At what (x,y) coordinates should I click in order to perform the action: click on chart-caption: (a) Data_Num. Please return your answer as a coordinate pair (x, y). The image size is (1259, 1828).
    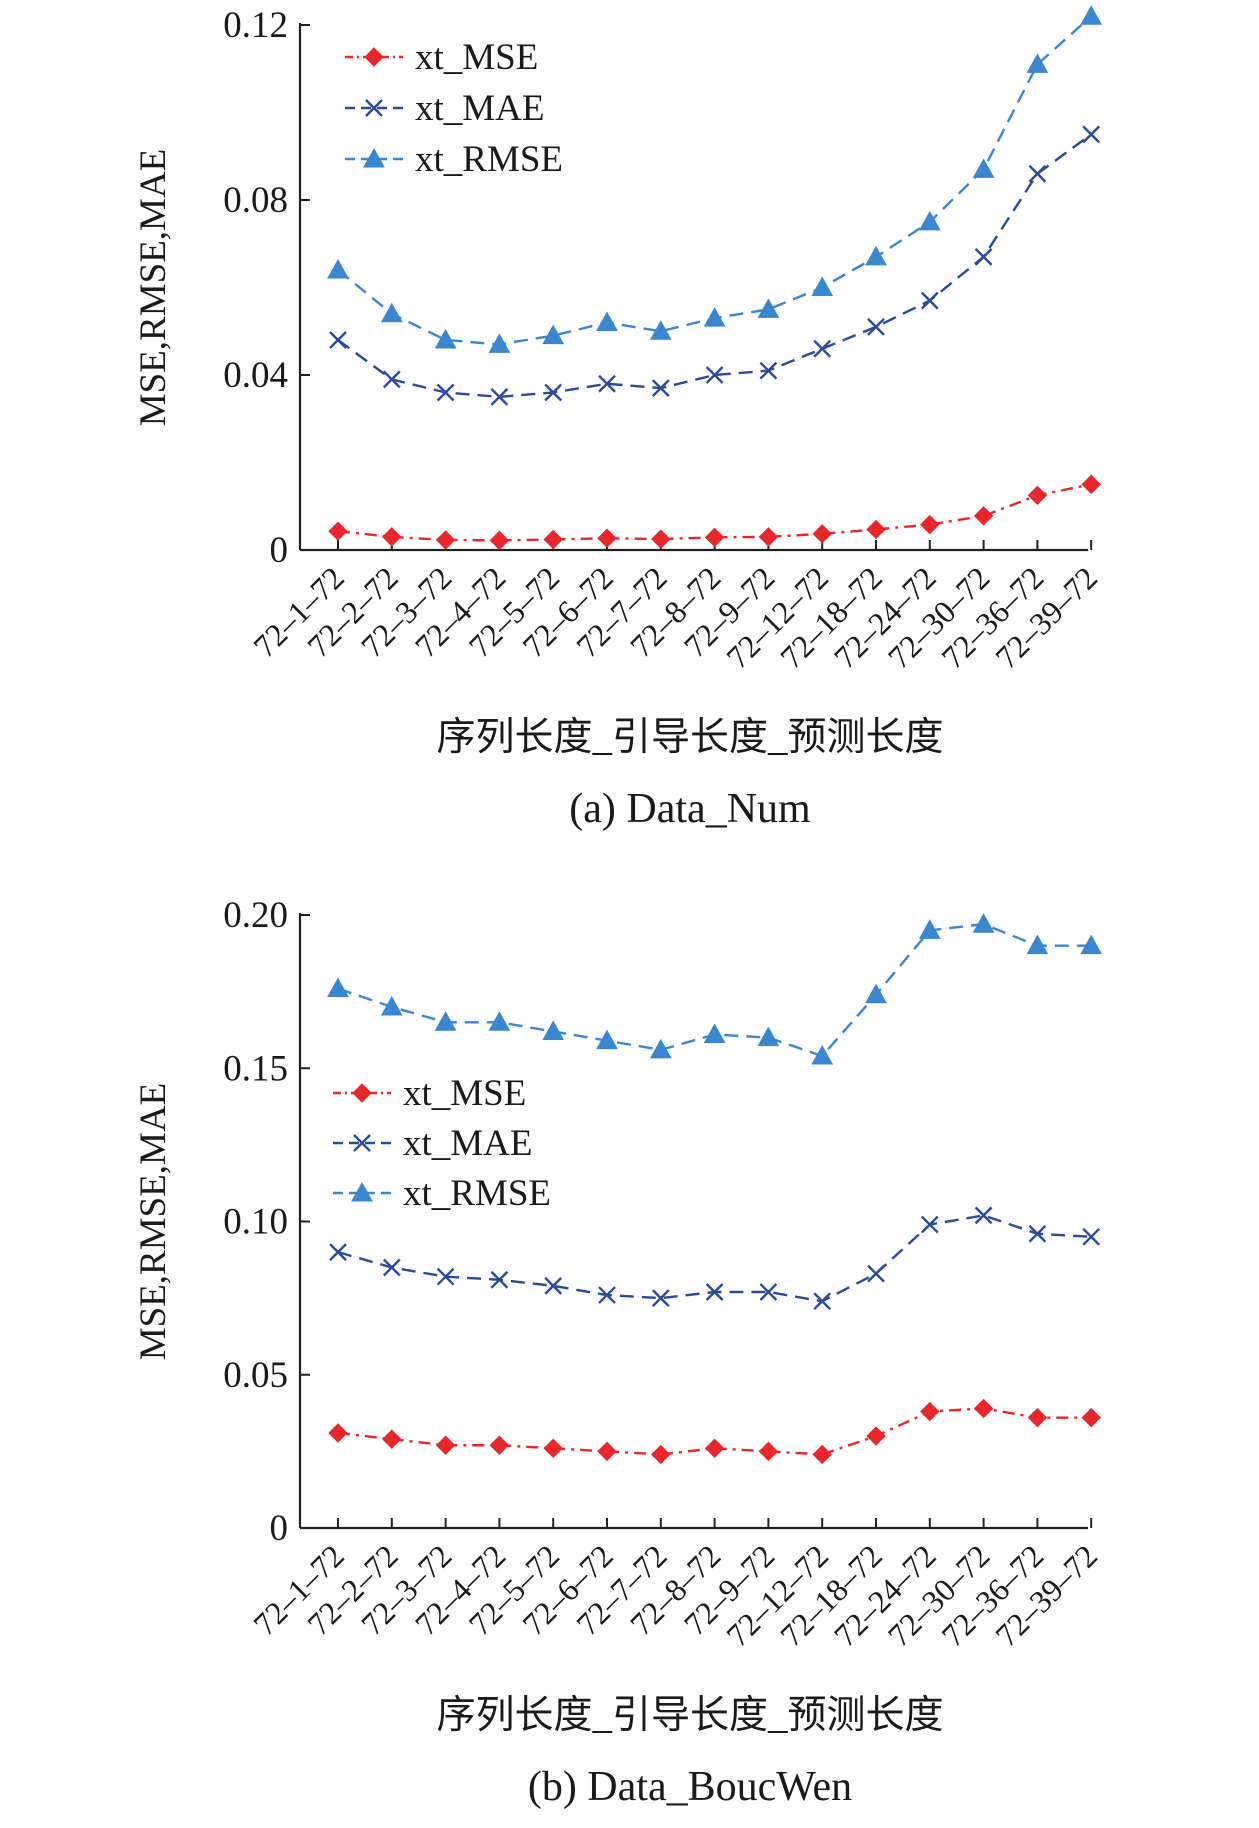
    Looking at the image, I should click on (690, 809).